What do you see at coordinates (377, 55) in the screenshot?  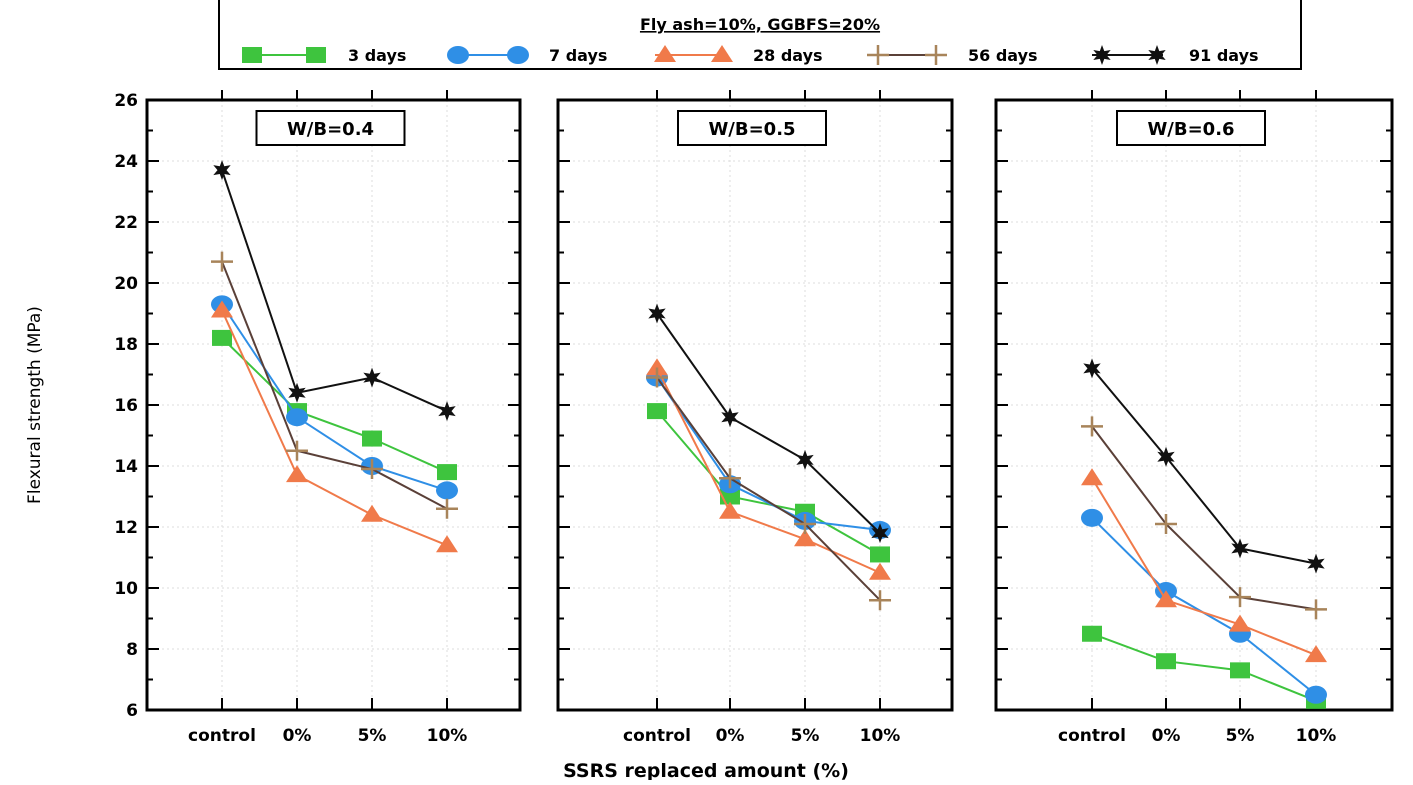 I see `legend-entry: 3 days` at bounding box center [377, 55].